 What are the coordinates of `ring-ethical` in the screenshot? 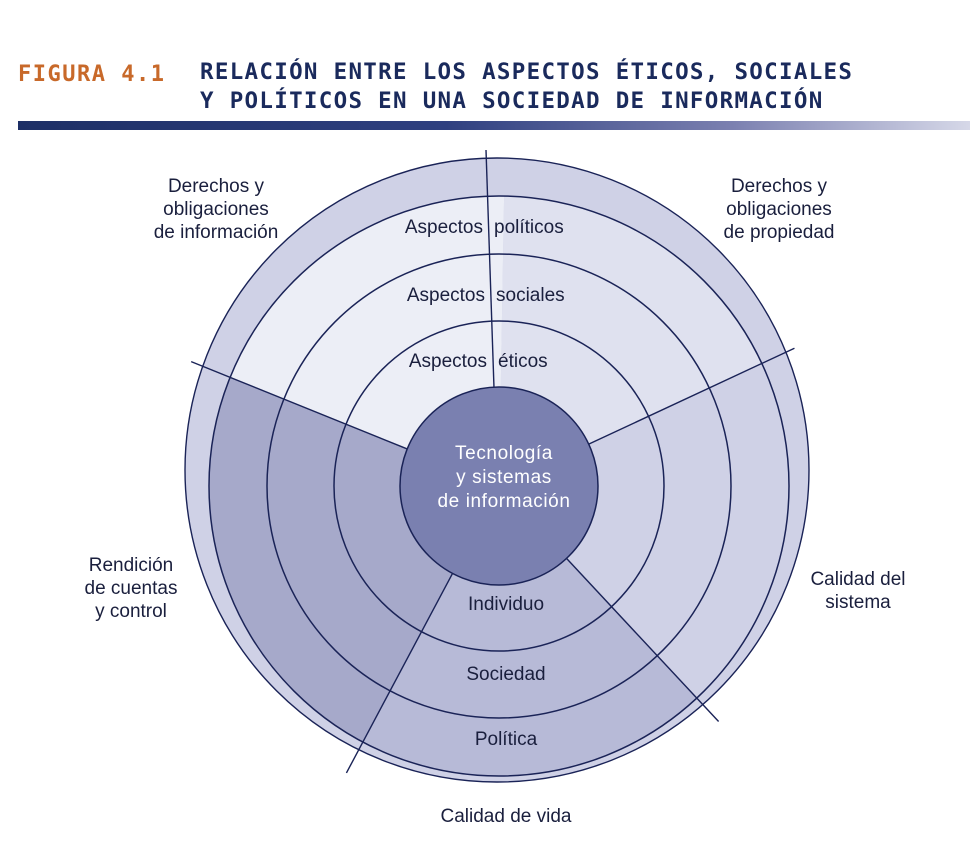 It's located at (499, 486).